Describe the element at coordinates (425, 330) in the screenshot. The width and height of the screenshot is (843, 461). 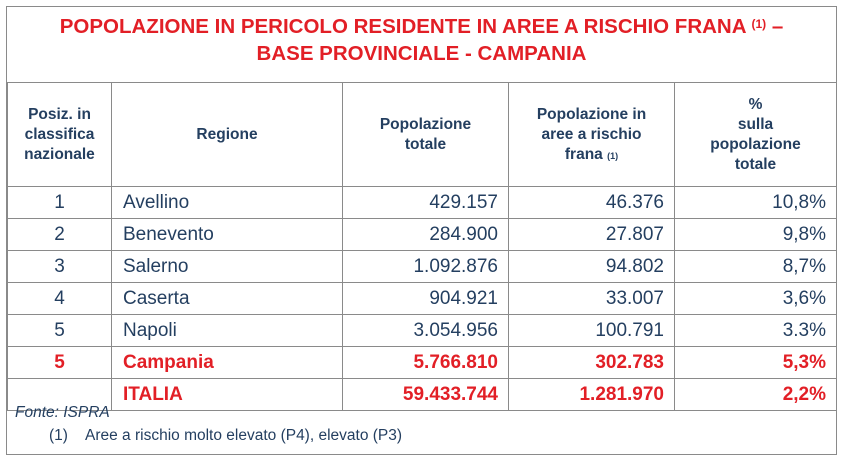
I see `cell-population: 3.054.956` at that location.